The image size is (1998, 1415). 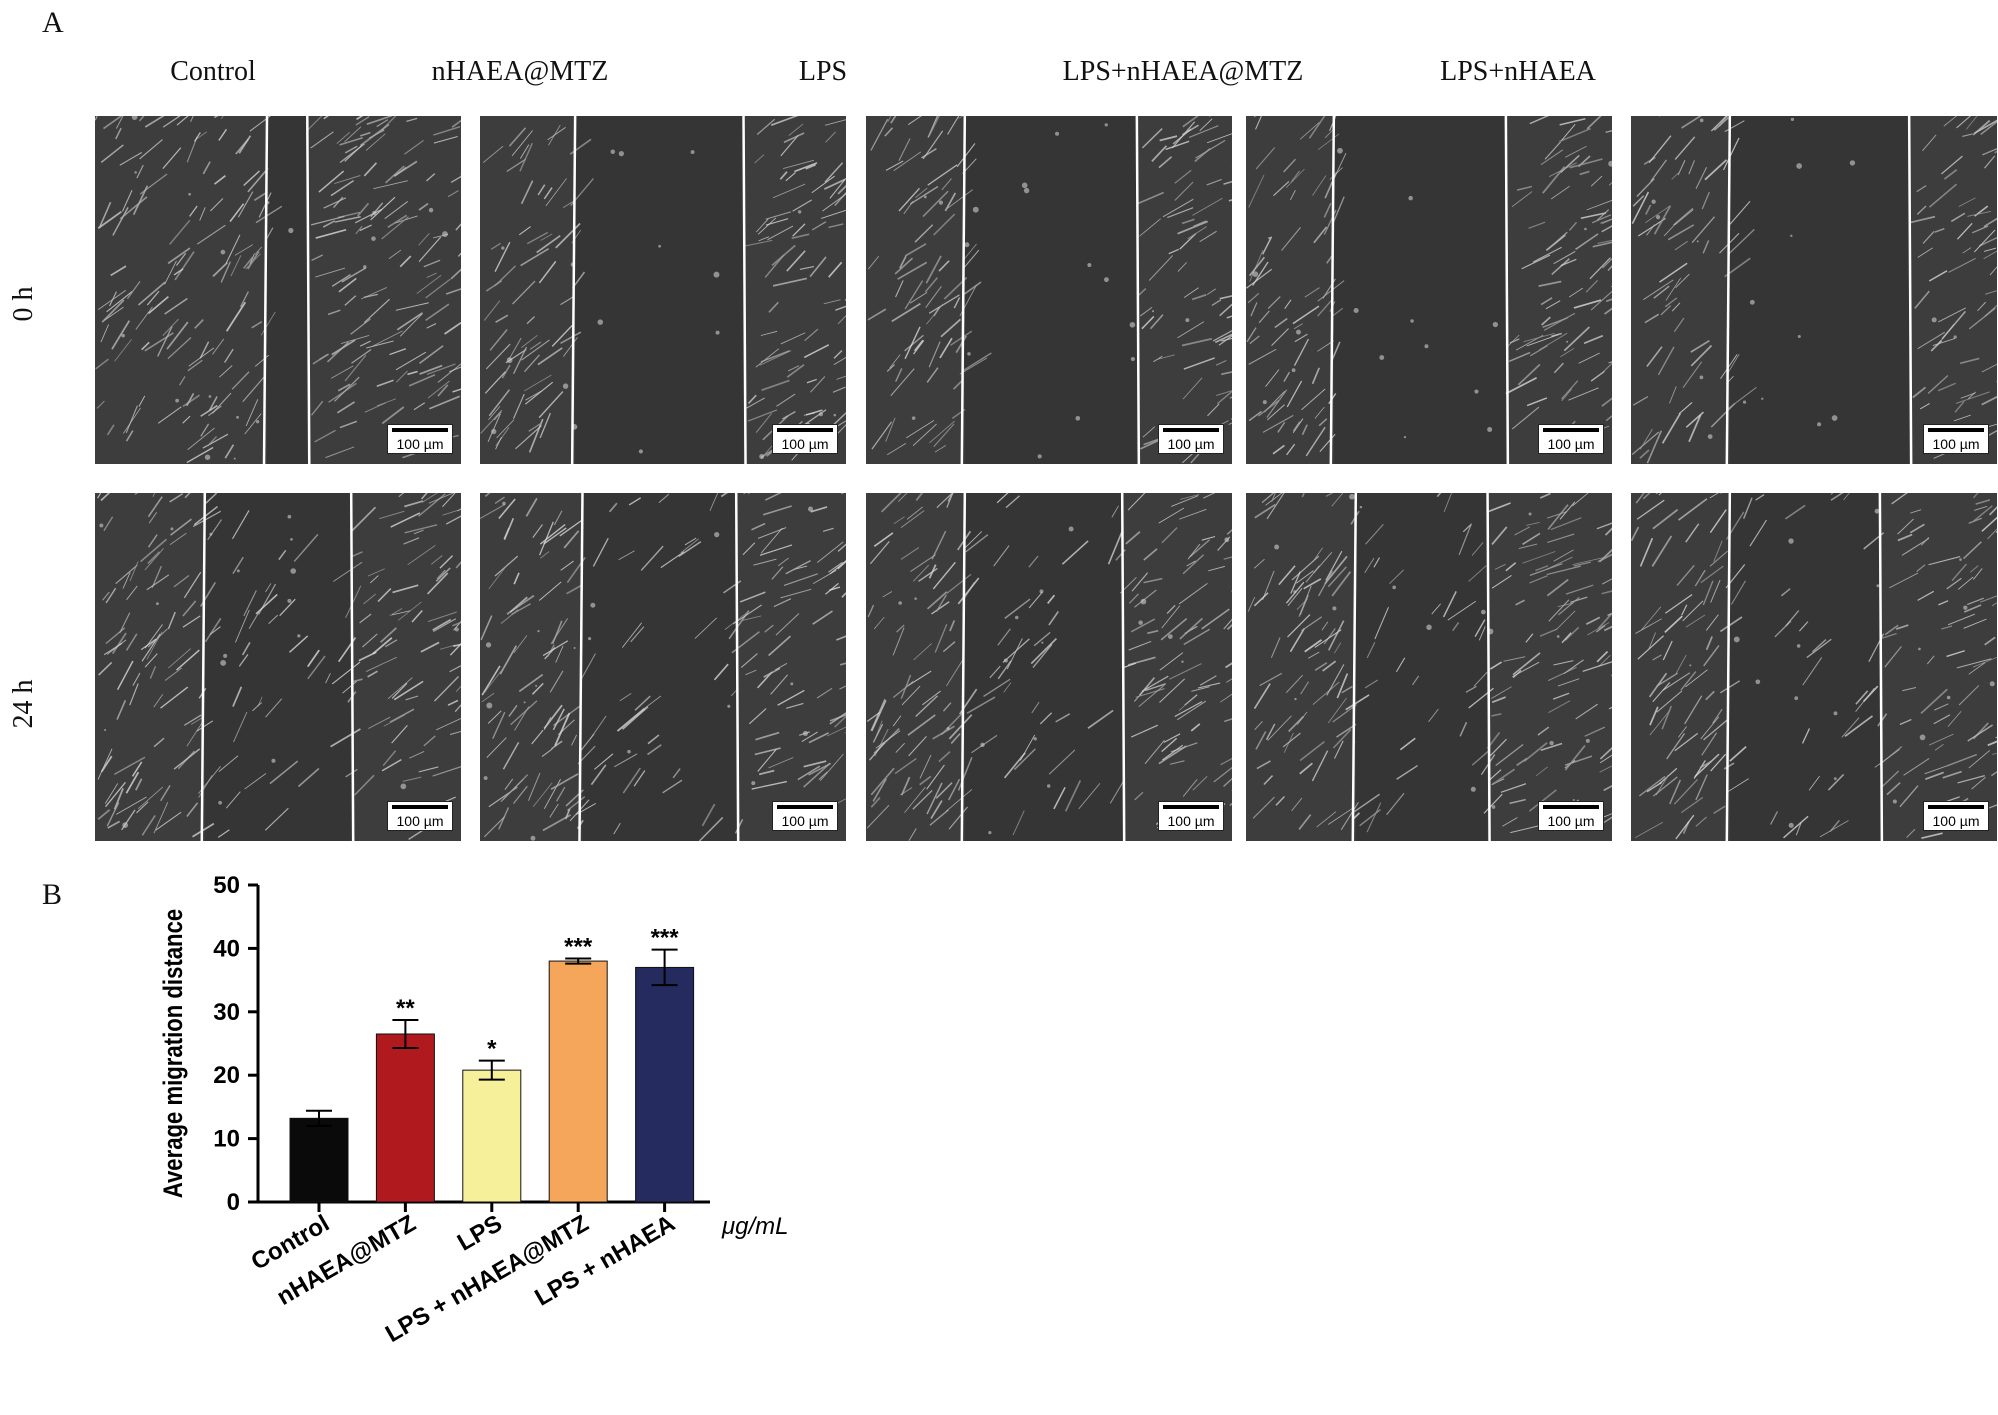 I want to click on micrograph-nhaea-mtz-24h: 100 µm, so click(x=663, y=667).